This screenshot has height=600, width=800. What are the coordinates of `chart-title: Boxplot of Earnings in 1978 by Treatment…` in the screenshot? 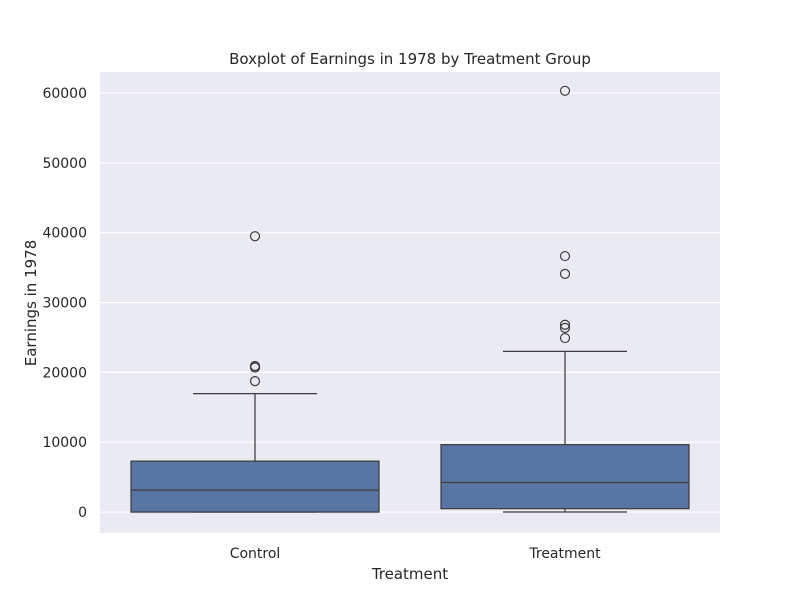 It's located at (410, 59).